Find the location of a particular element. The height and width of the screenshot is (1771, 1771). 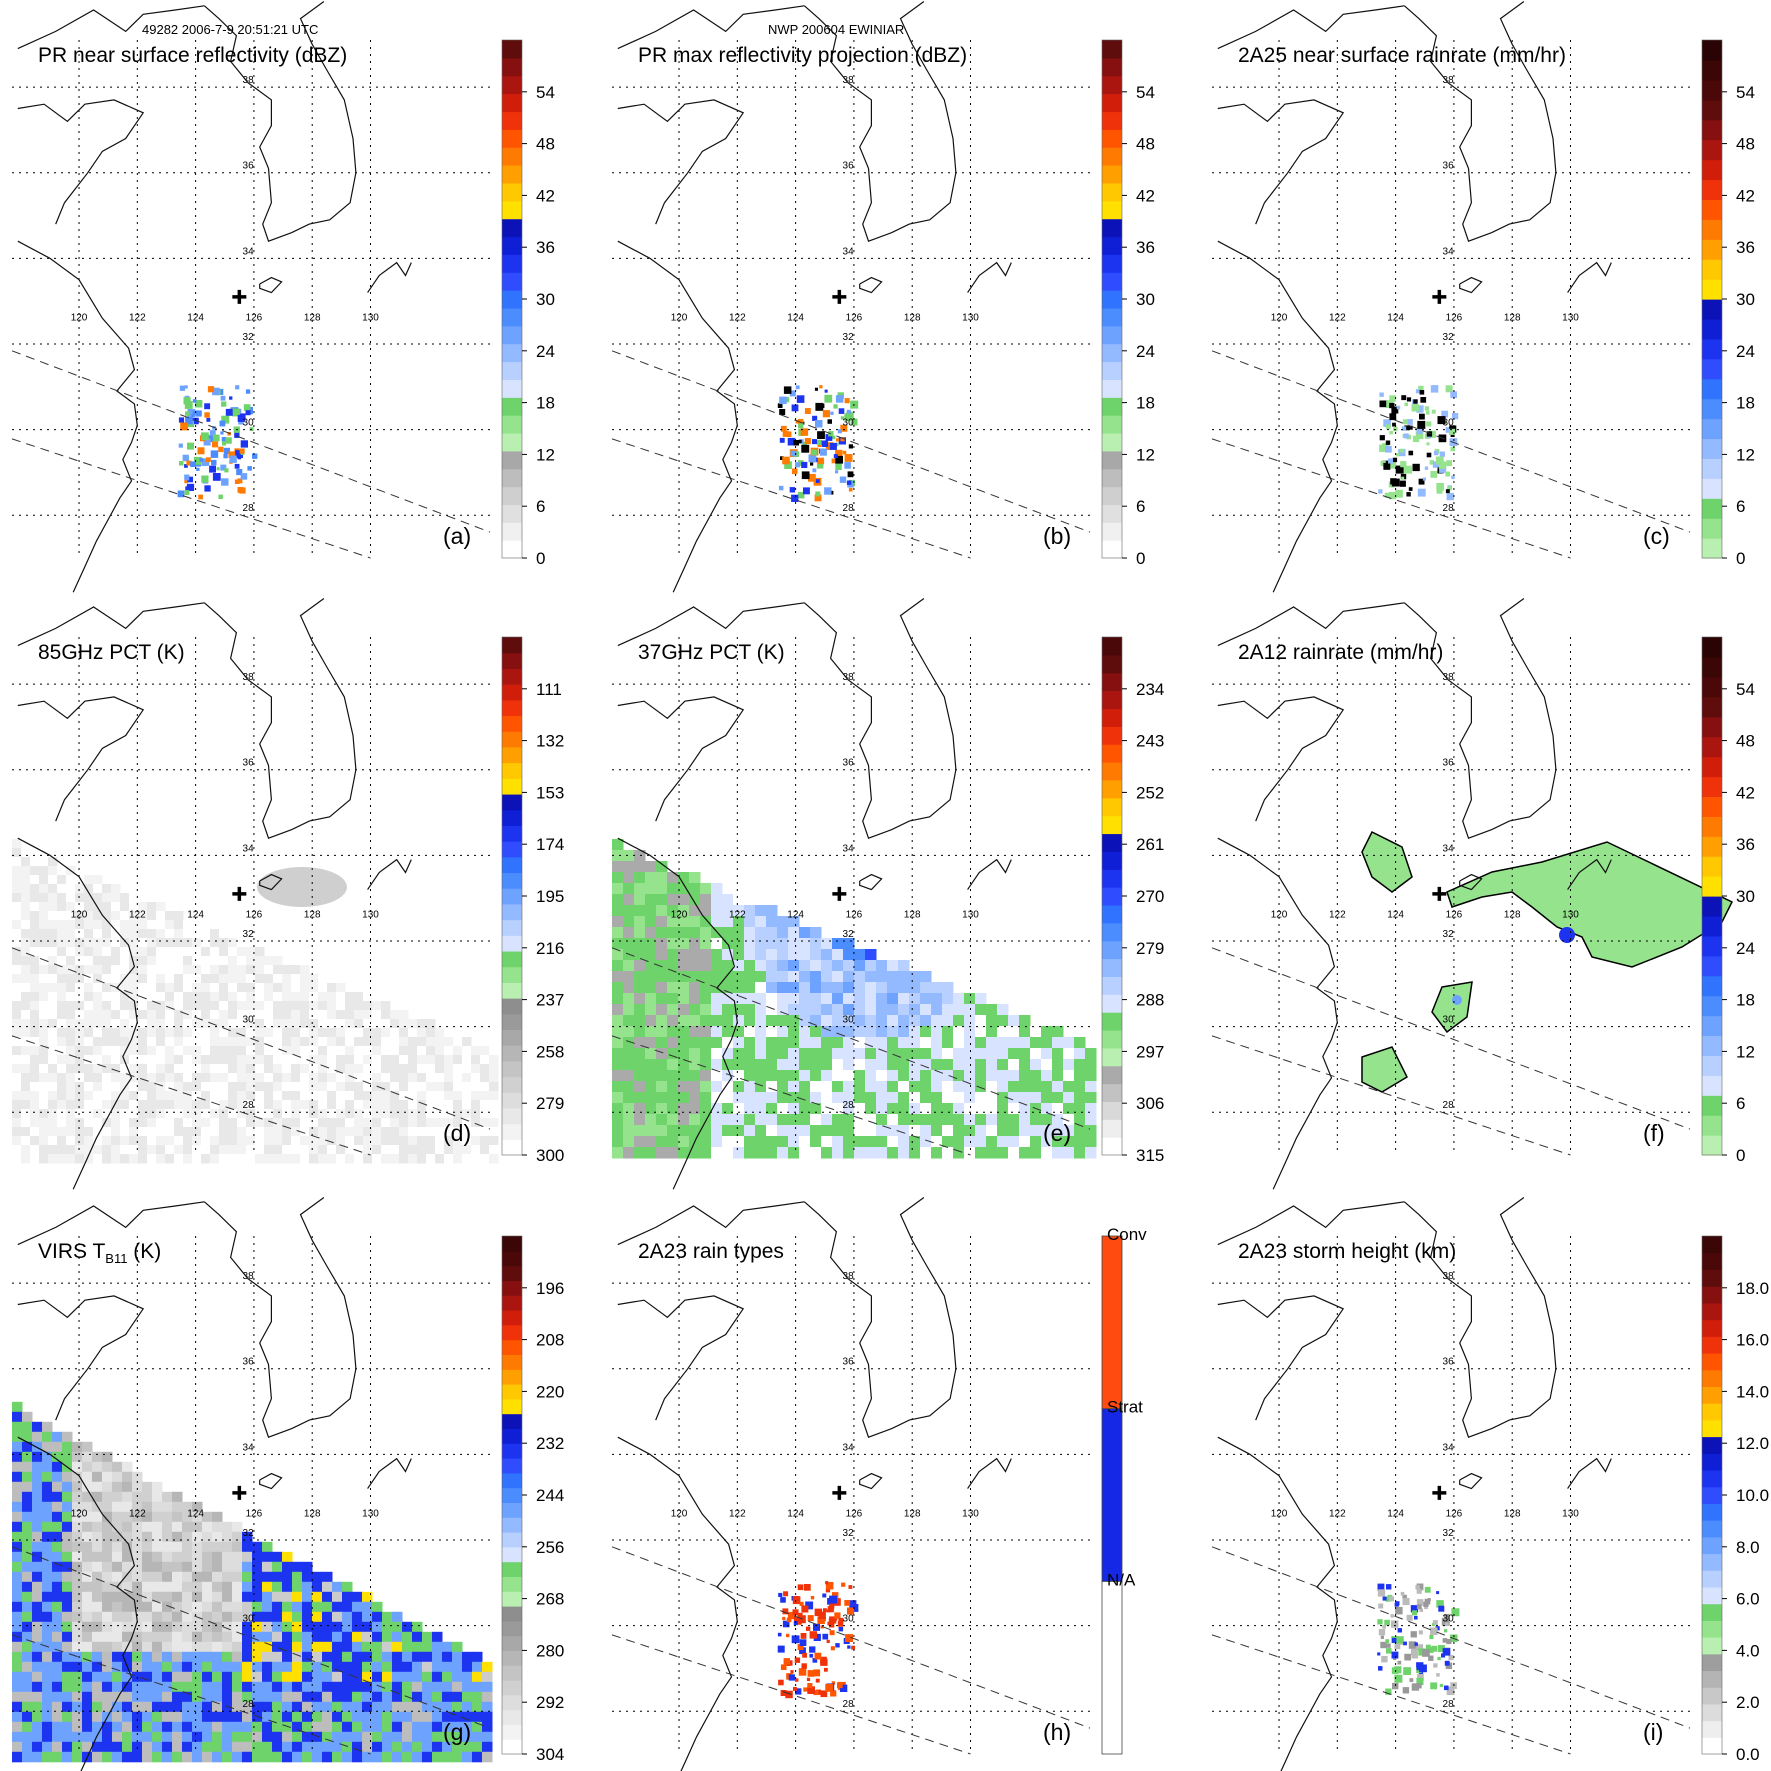

lat-label: 38 is located at coordinates (849, 80).